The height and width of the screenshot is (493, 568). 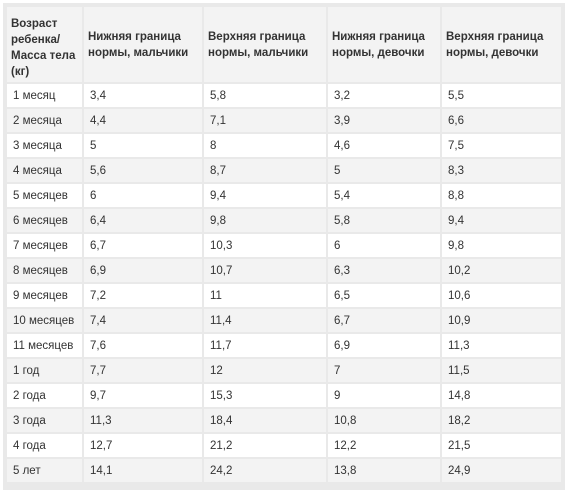 What do you see at coordinates (44, 420) in the screenshot?
I see `cell-age: 3 года` at bounding box center [44, 420].